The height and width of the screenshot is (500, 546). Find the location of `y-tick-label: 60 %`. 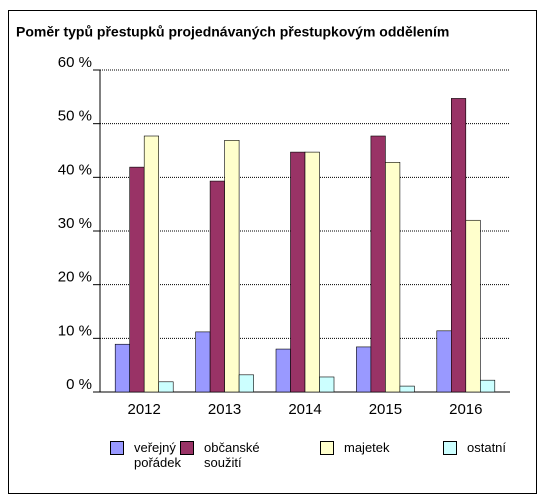

y-tick-label: 60 % is located at coordinates (75, 62).